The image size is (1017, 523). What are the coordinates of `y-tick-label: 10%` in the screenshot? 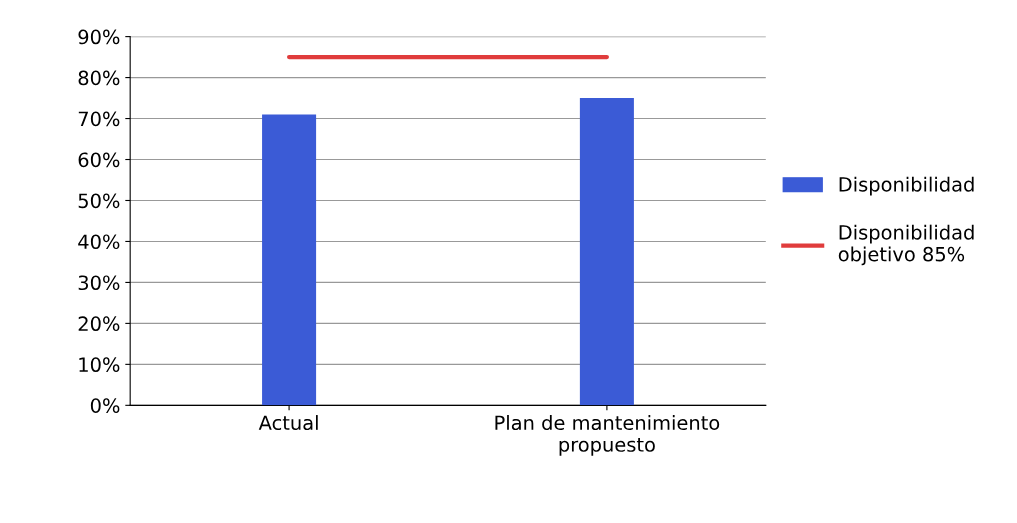 It's located at (99, 365).